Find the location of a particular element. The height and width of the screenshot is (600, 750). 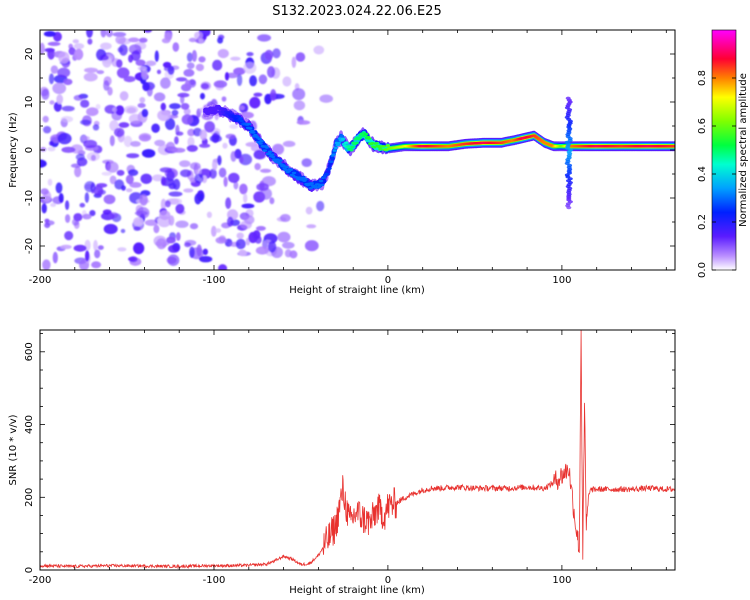

x-tick-label: -200 is located at coordinates (40, 580).